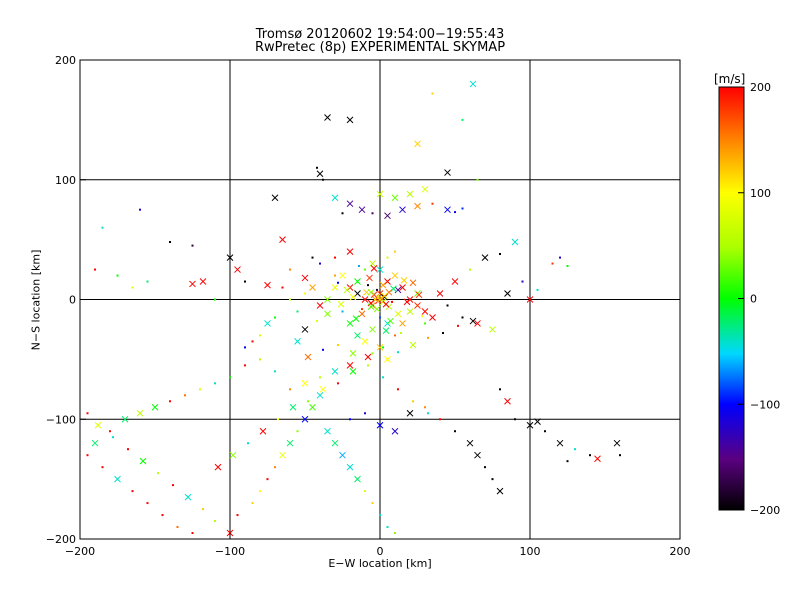 The width and height of the screenshot is (800, 600). Describe the element at coordinates (80, 551) in the screenshot. I see `x-tick-label: −200` at that location.